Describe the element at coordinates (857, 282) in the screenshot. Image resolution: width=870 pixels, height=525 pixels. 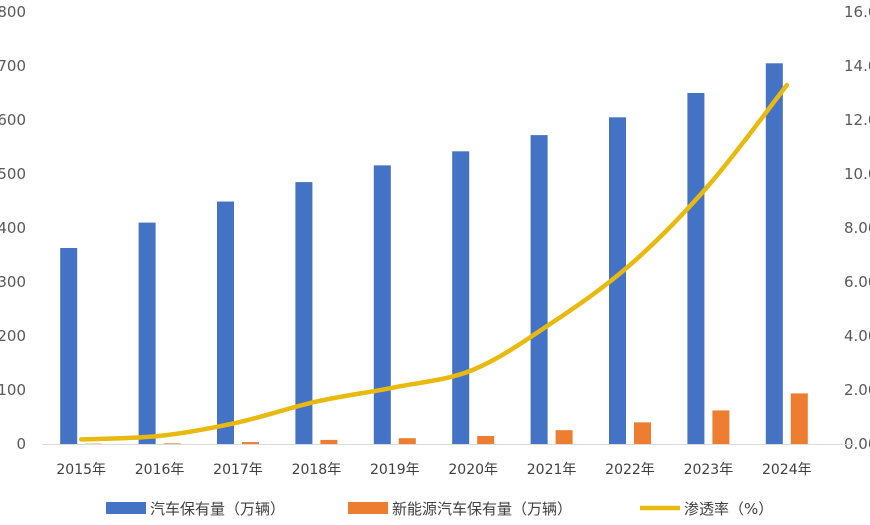
I see `right-tick-label: 6.00` at that location.